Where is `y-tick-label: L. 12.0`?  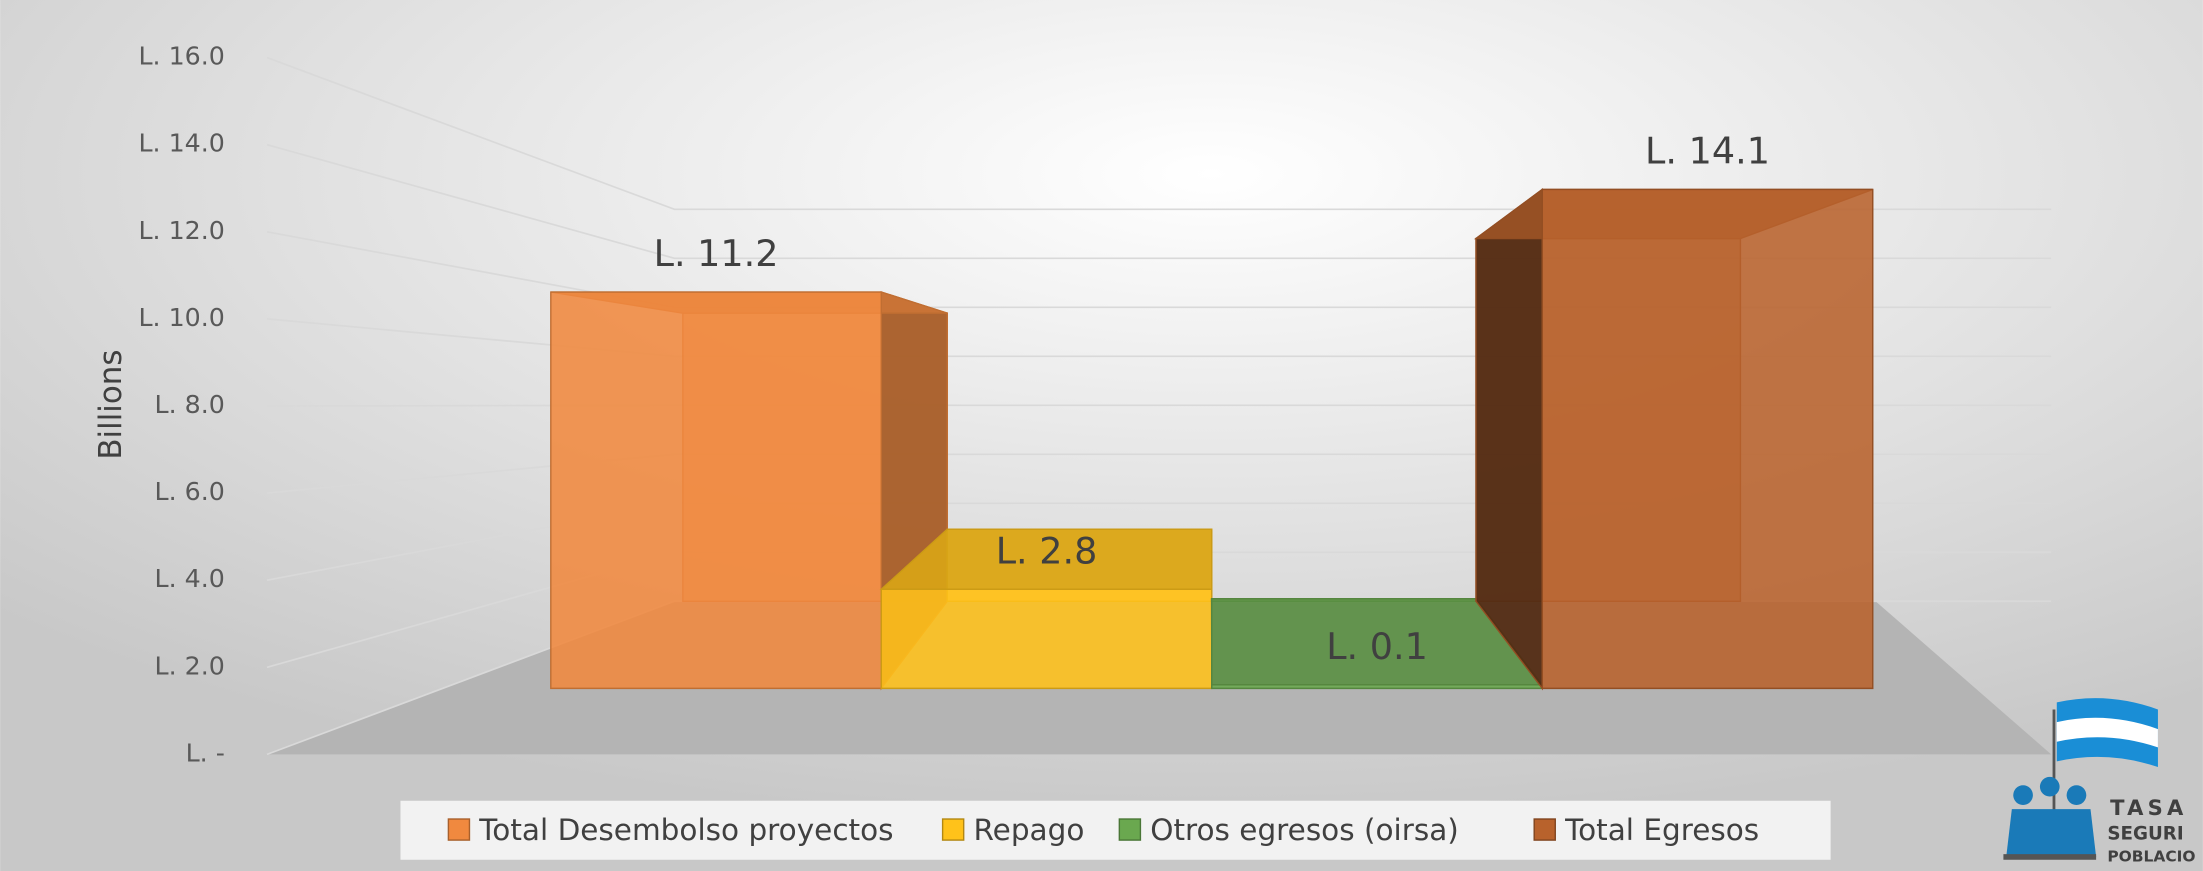 y-tick-label: L. 12.0 is located at coordinates (181, 230).